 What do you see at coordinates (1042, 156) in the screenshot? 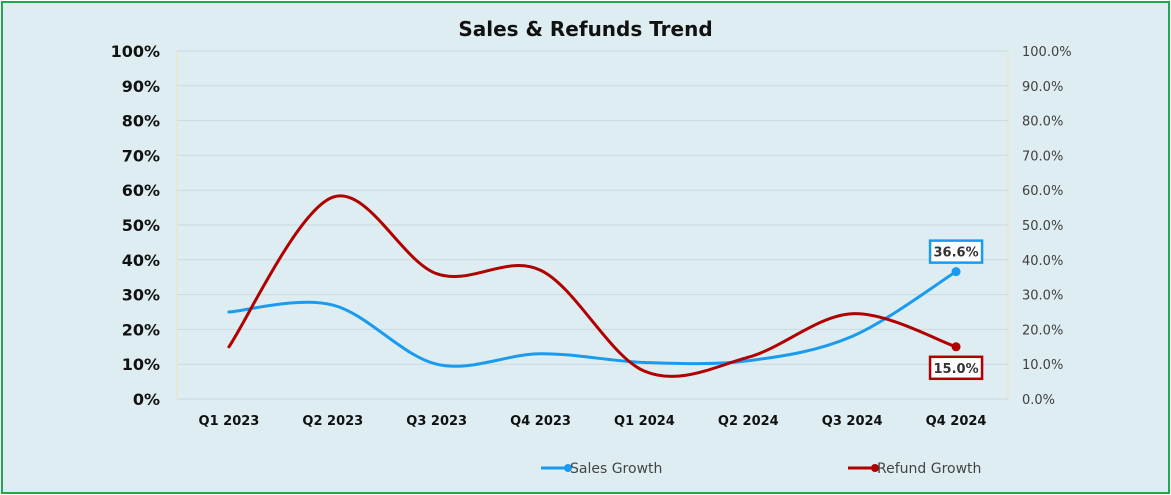
I see `y-right-tick-label: 70.0%` at bounding box center [1042, 156].